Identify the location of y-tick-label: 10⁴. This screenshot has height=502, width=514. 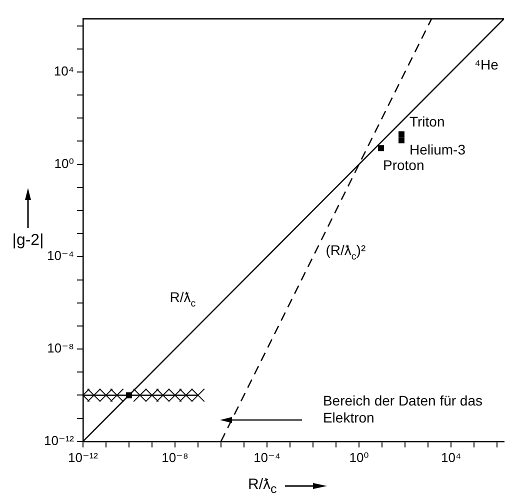
(64, 71).